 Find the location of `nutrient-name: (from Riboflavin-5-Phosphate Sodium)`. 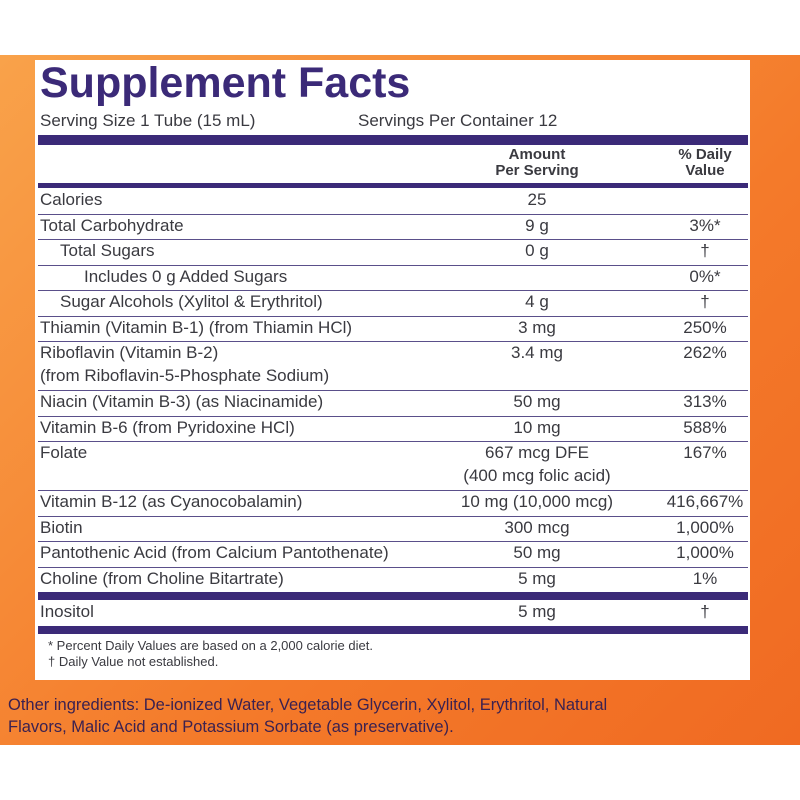

nutrient-name: (from Riboflavin-5-Phosphate Sodium) is located at coordinates (185, 375).